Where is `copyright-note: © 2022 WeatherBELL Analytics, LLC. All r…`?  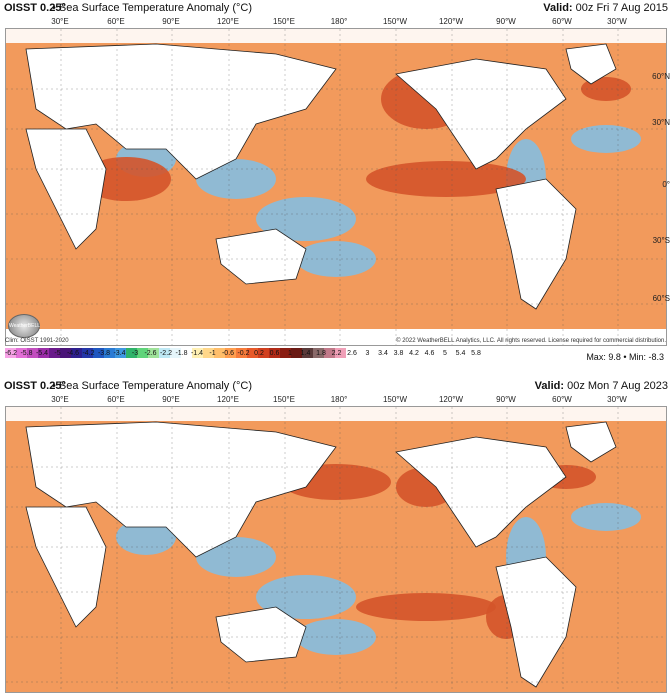 copyright-note: © 2022 WeatherBELL Analytics, LLC. All r… is located at coordinates (531, 341).